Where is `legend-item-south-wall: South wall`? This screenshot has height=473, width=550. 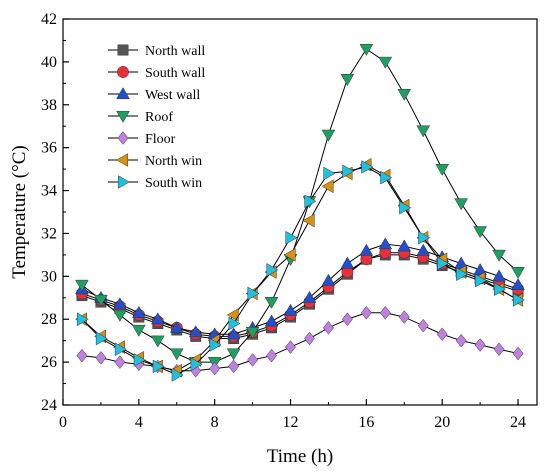
legend-item-south-wall: South wall is located at coordinates (156, 73).